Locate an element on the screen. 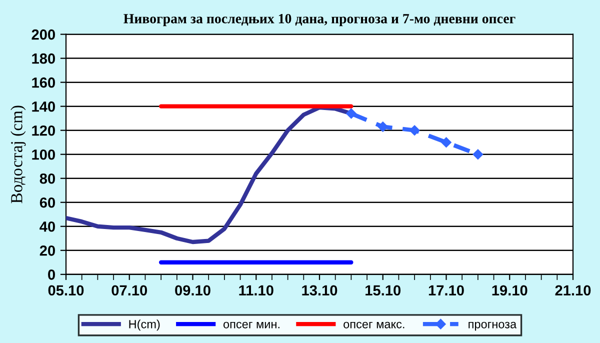 This screenshot has height=343, width=600. y-tick-label: 140 is located at coordinates (43, 106).